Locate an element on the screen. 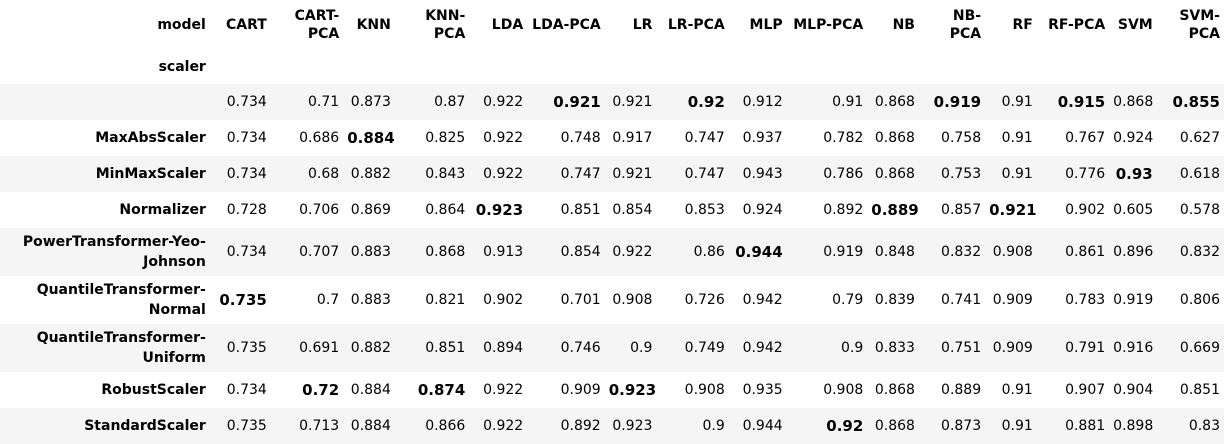 The height and width of the screenshot is (444, 1224). score-cell: 0.851 is located at coordinates (1199, 390).